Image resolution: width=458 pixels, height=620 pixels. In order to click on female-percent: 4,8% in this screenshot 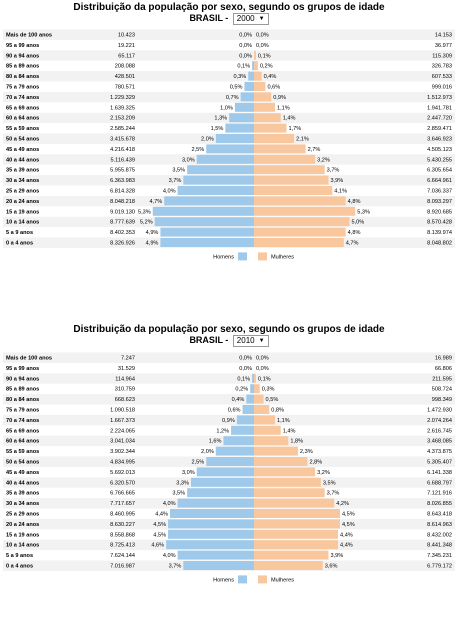, I will do `click(354, 202)`.